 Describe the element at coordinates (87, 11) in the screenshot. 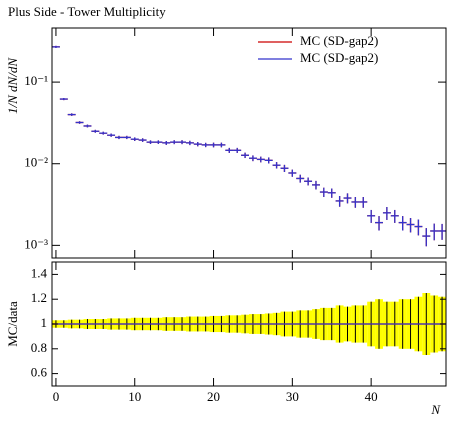

I see `chart-title: Plus Side - Tower Multiplicity` at that location.